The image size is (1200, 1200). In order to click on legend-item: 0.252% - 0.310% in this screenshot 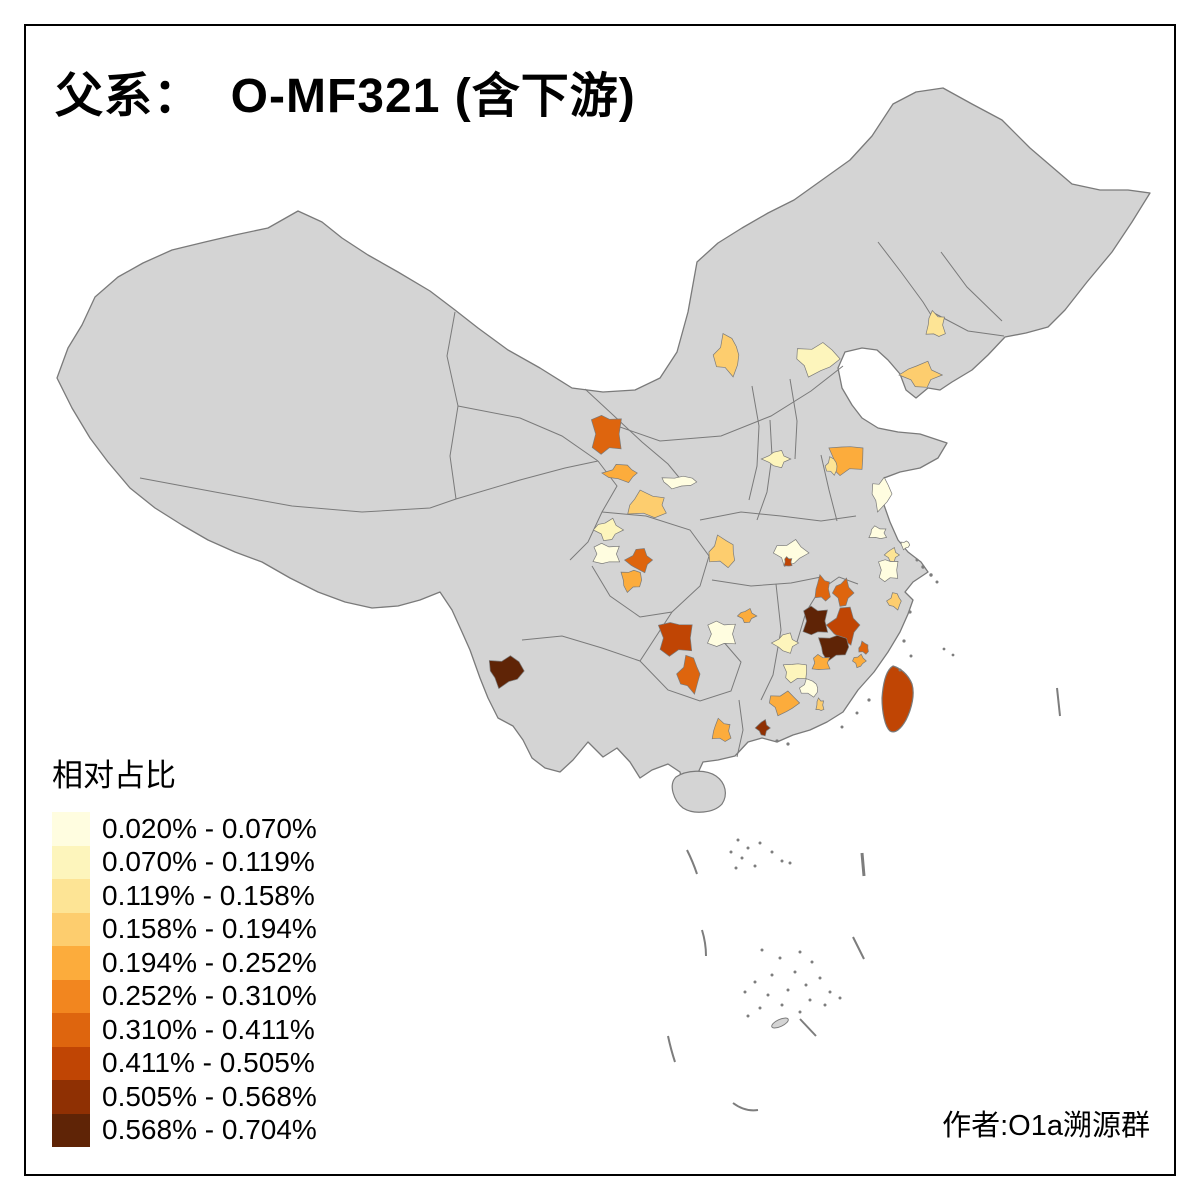, I will do `click(184, 996)`.